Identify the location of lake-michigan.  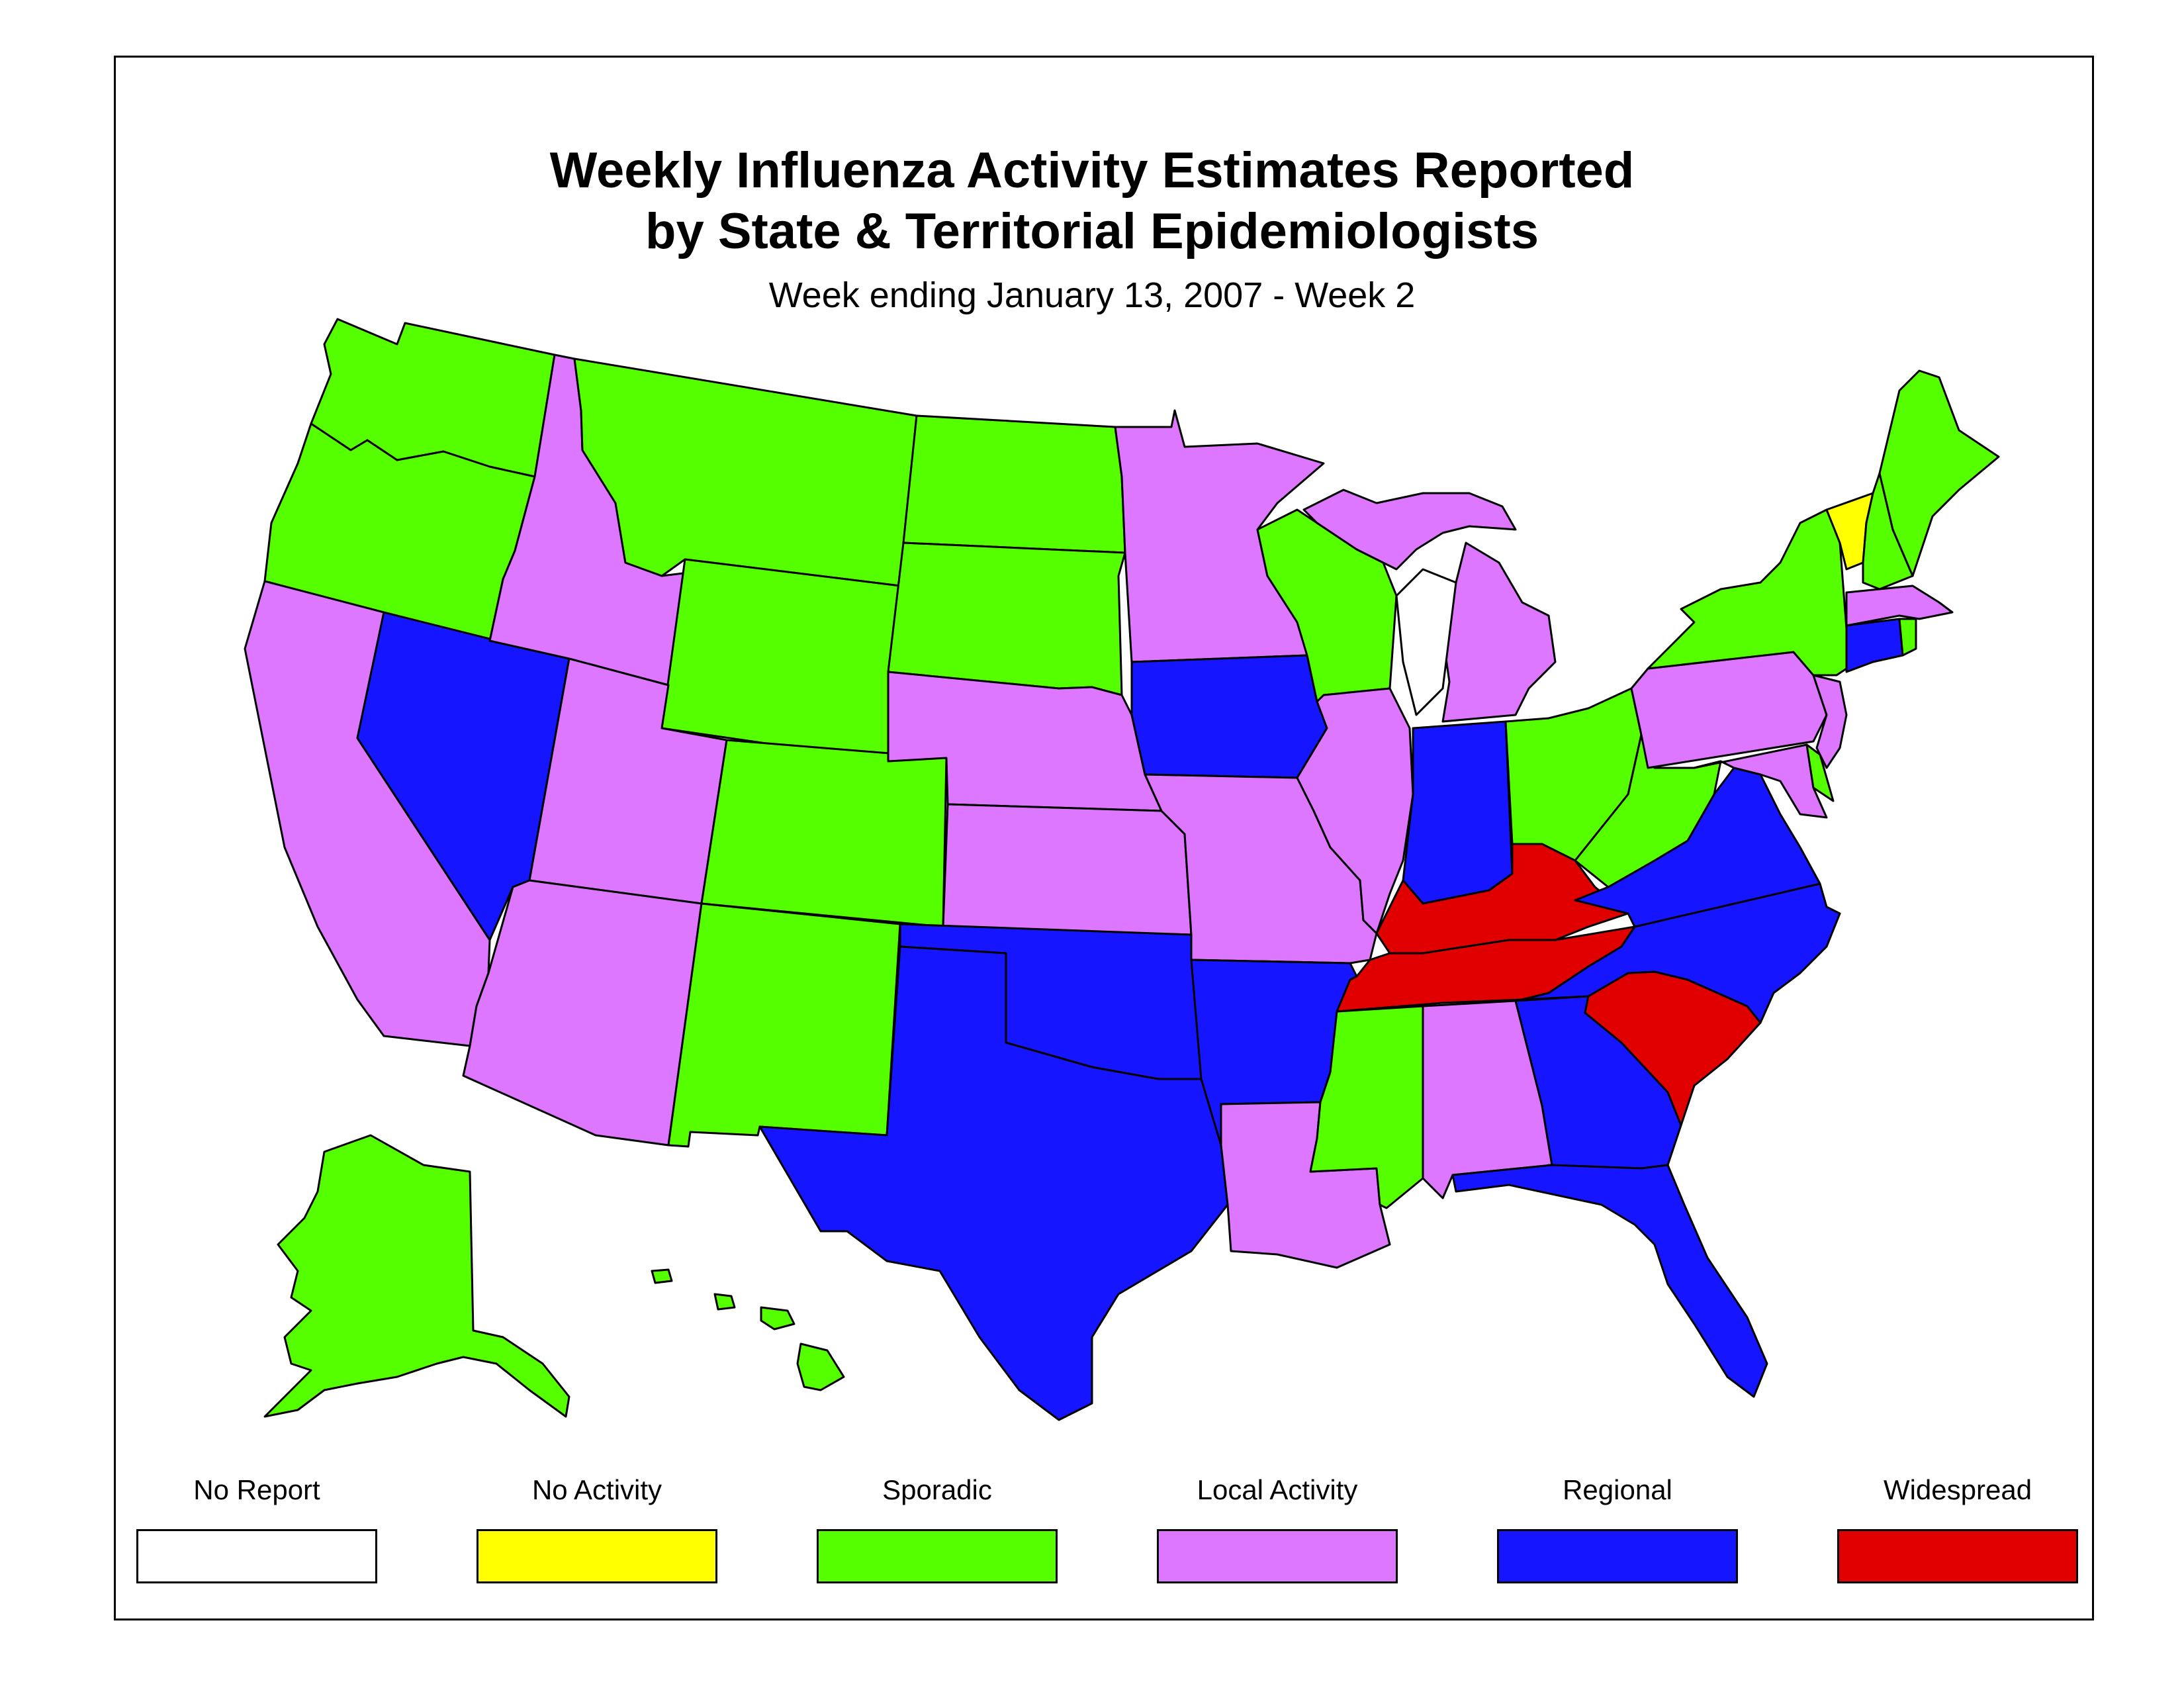
(1426, 642).